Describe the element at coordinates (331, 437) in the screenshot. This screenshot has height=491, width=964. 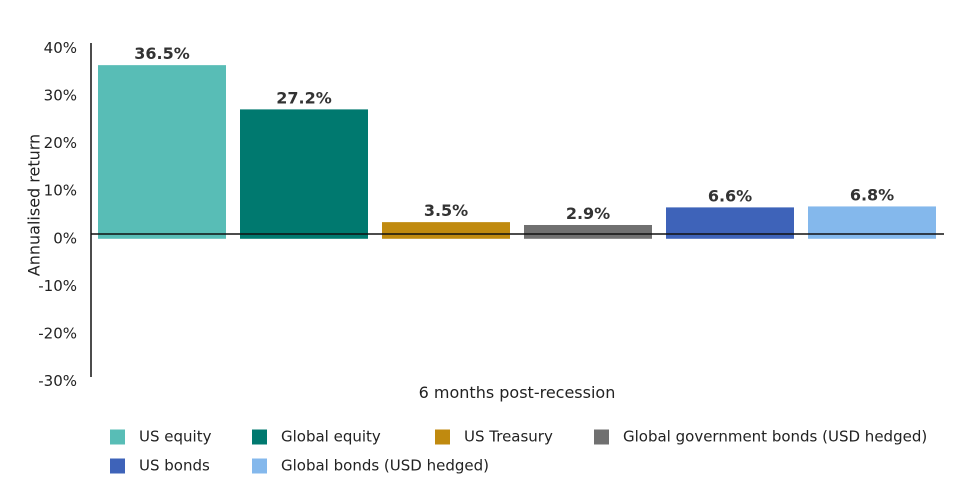
I see `legend-label: Global equity` at that location.